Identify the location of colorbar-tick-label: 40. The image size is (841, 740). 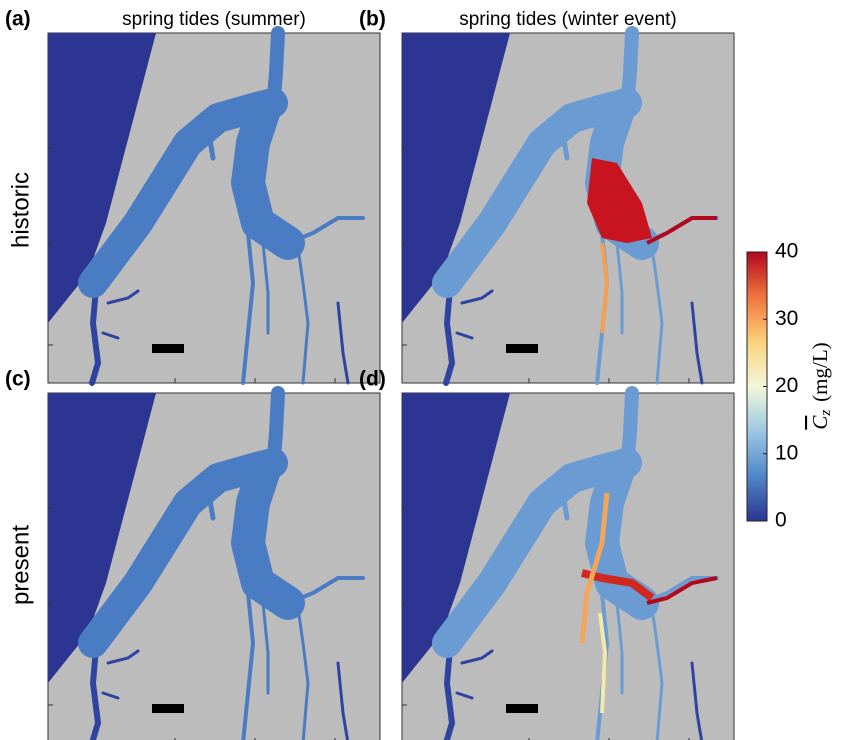
(786, 251).